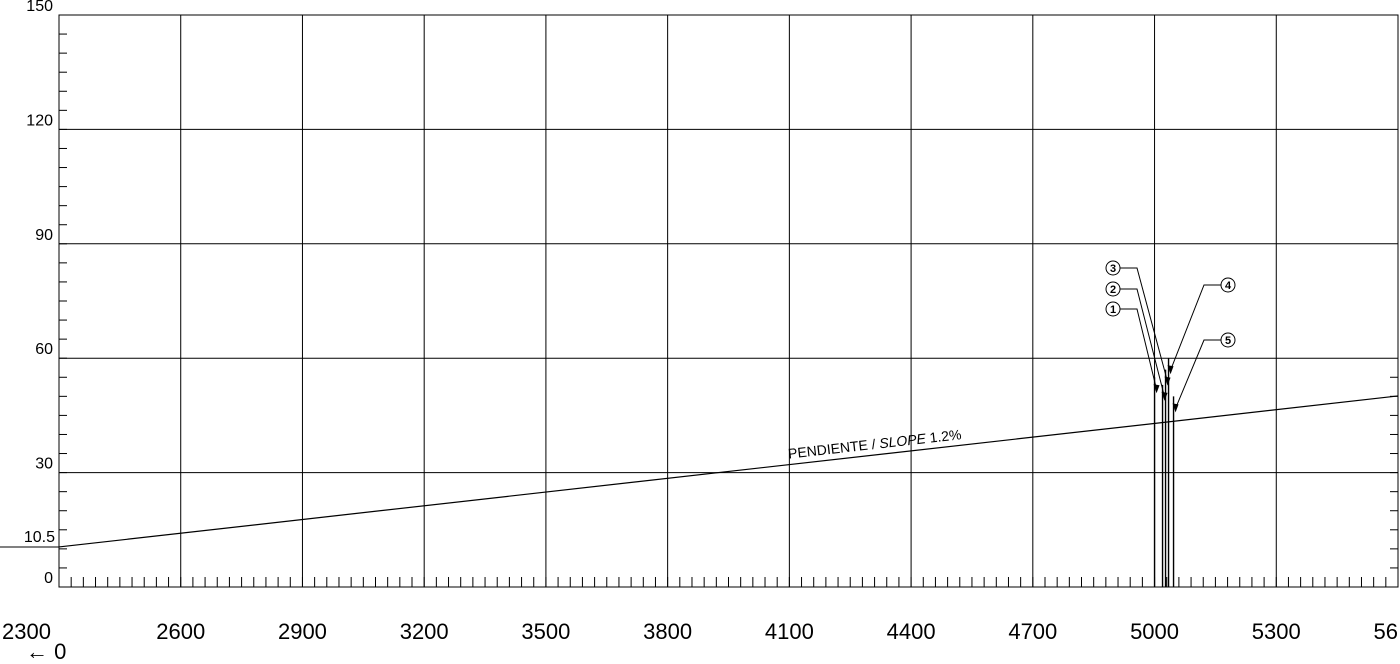 This screenshot has height=664, width=1400. I want to click on x-tick-label: 5000, so click(1154, 631).